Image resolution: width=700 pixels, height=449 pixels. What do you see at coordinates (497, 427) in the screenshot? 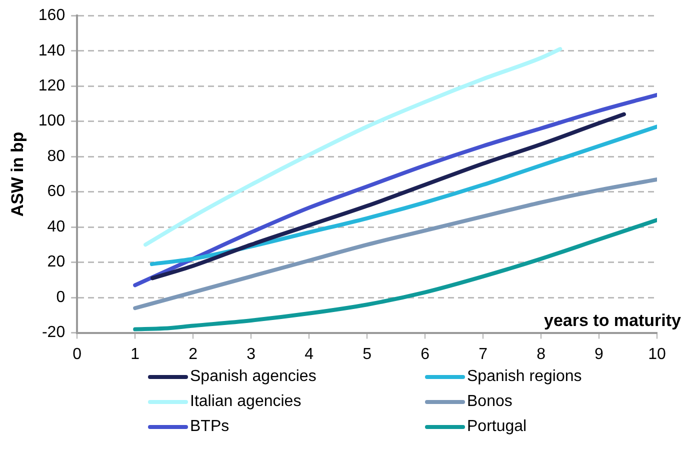
I see `legend-label: Portugal` at bounding box center [497, 427].